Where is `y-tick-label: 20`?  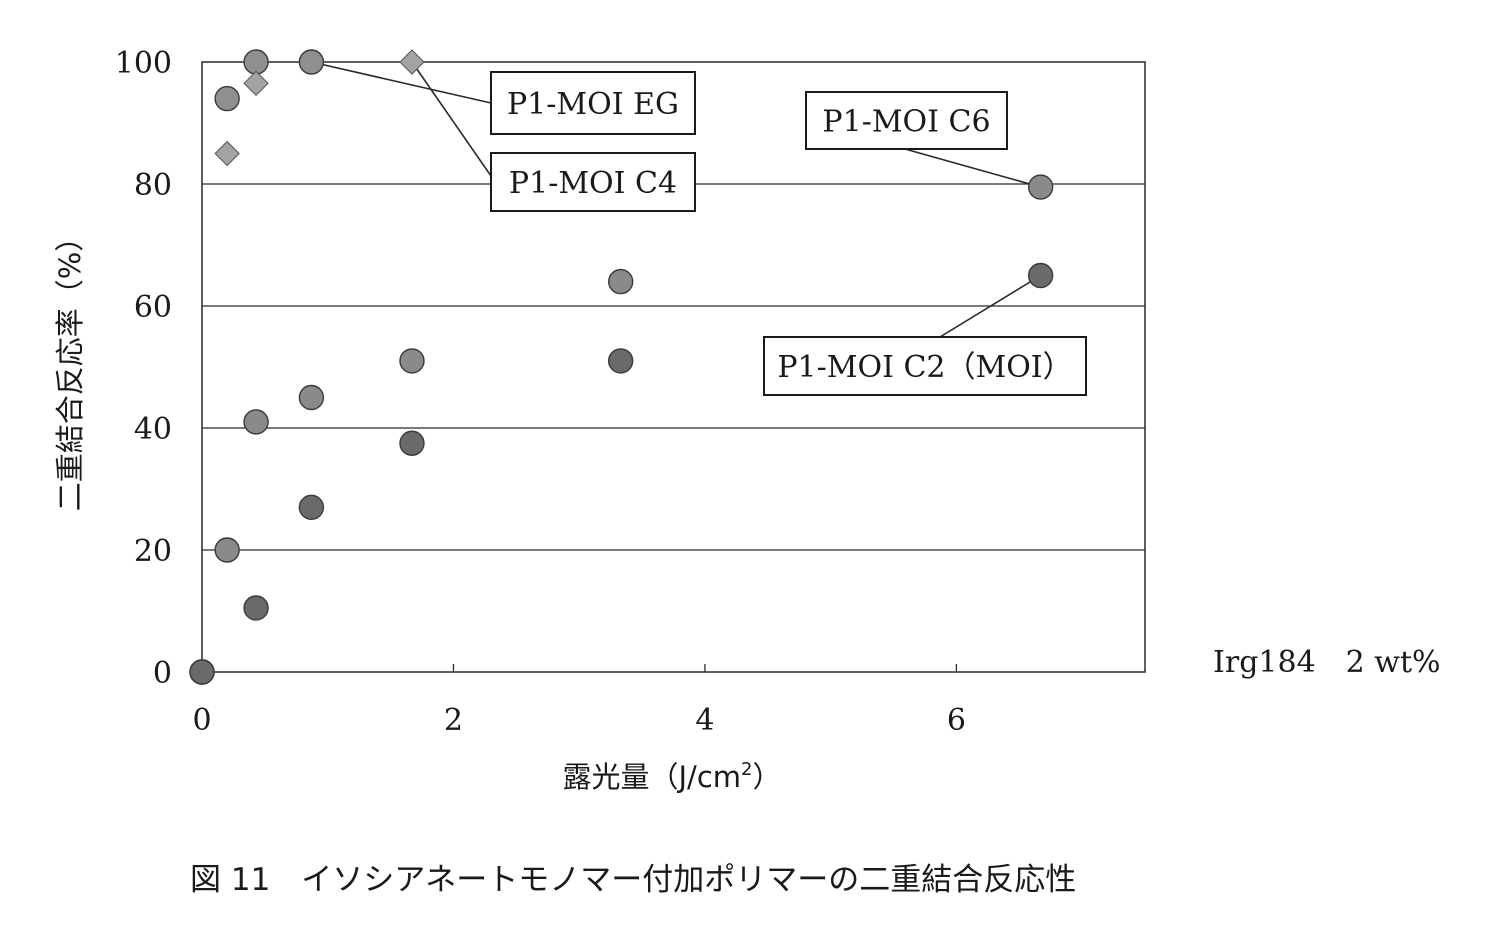
y-tick-label: 20 is located at coordinates (153, 551).